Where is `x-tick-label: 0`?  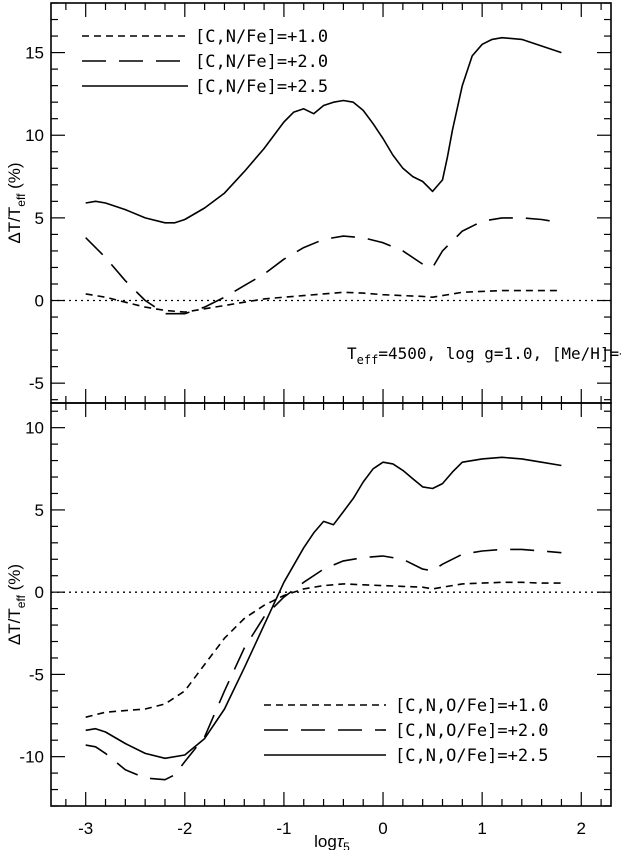 x-tick-label: 0 is located at coordinates (382, 828).